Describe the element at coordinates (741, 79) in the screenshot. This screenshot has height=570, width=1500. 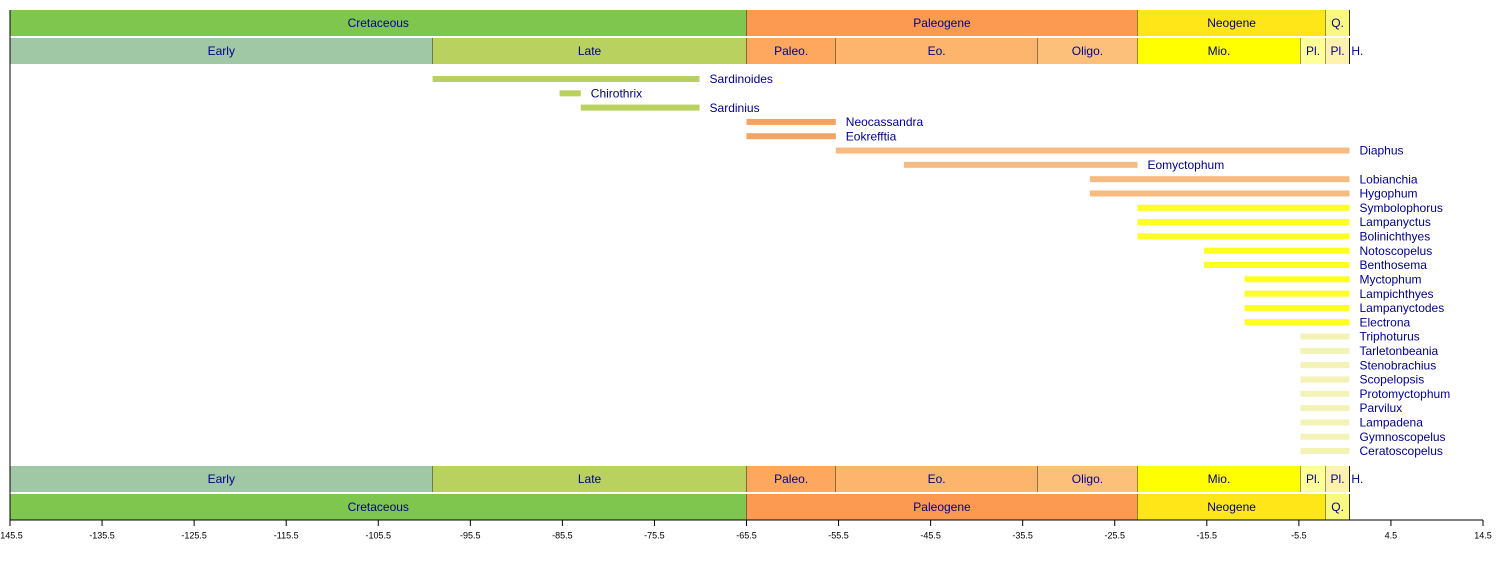
I see `taxon-label: Sardinoides` at that location.